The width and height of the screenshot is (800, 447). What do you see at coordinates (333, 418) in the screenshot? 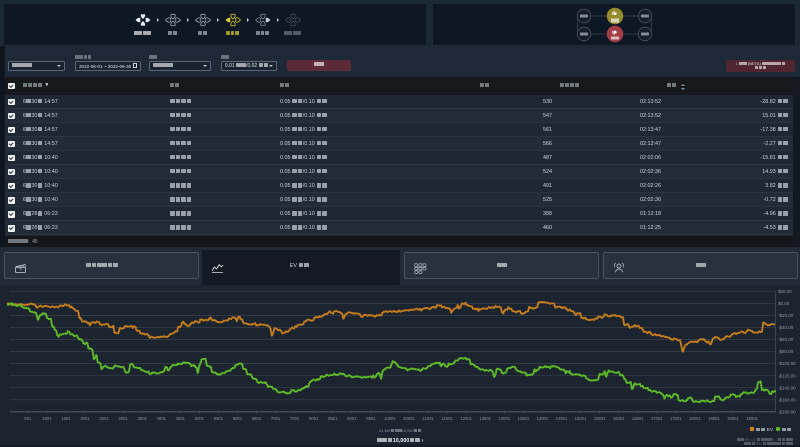
I see `svg-text: 8501` at bounding box center [333, 418].